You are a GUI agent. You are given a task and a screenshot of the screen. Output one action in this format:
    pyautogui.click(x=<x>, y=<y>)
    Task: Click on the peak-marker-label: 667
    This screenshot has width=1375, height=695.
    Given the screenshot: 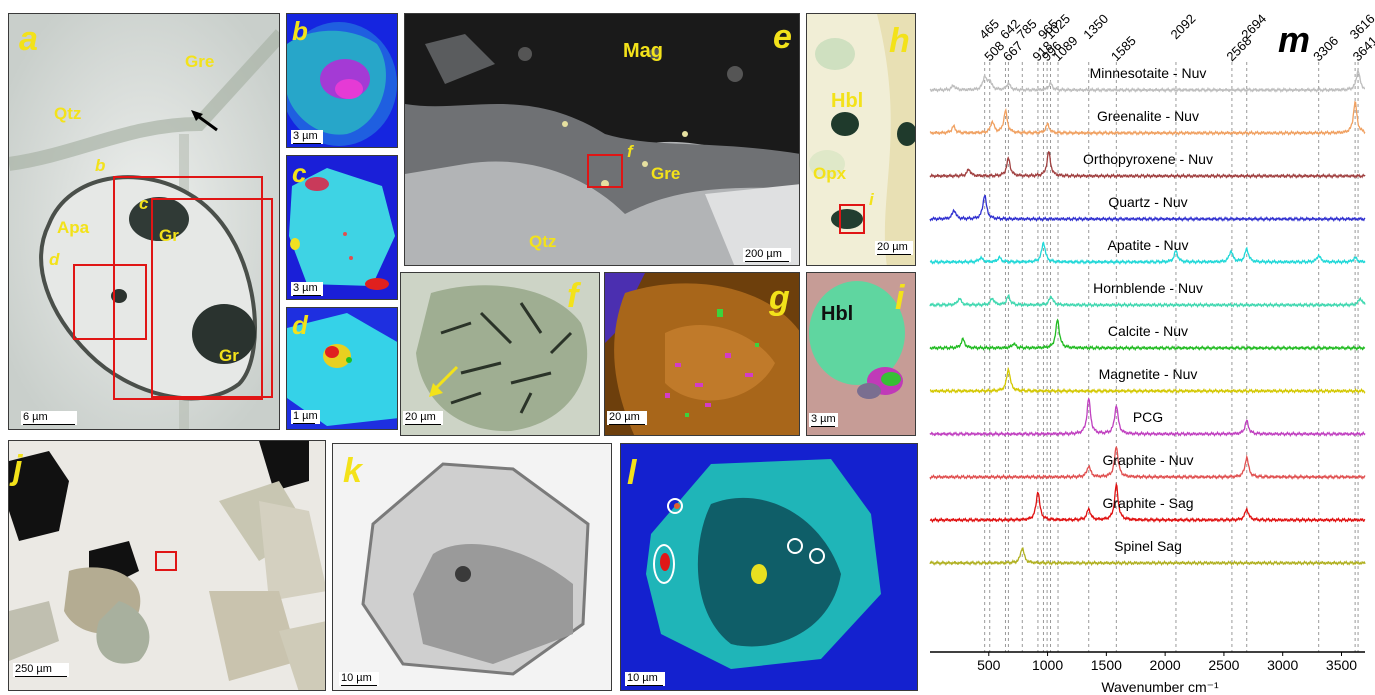 What is the action you would take?
    pyautogui.click(x=1013, y=51)
    